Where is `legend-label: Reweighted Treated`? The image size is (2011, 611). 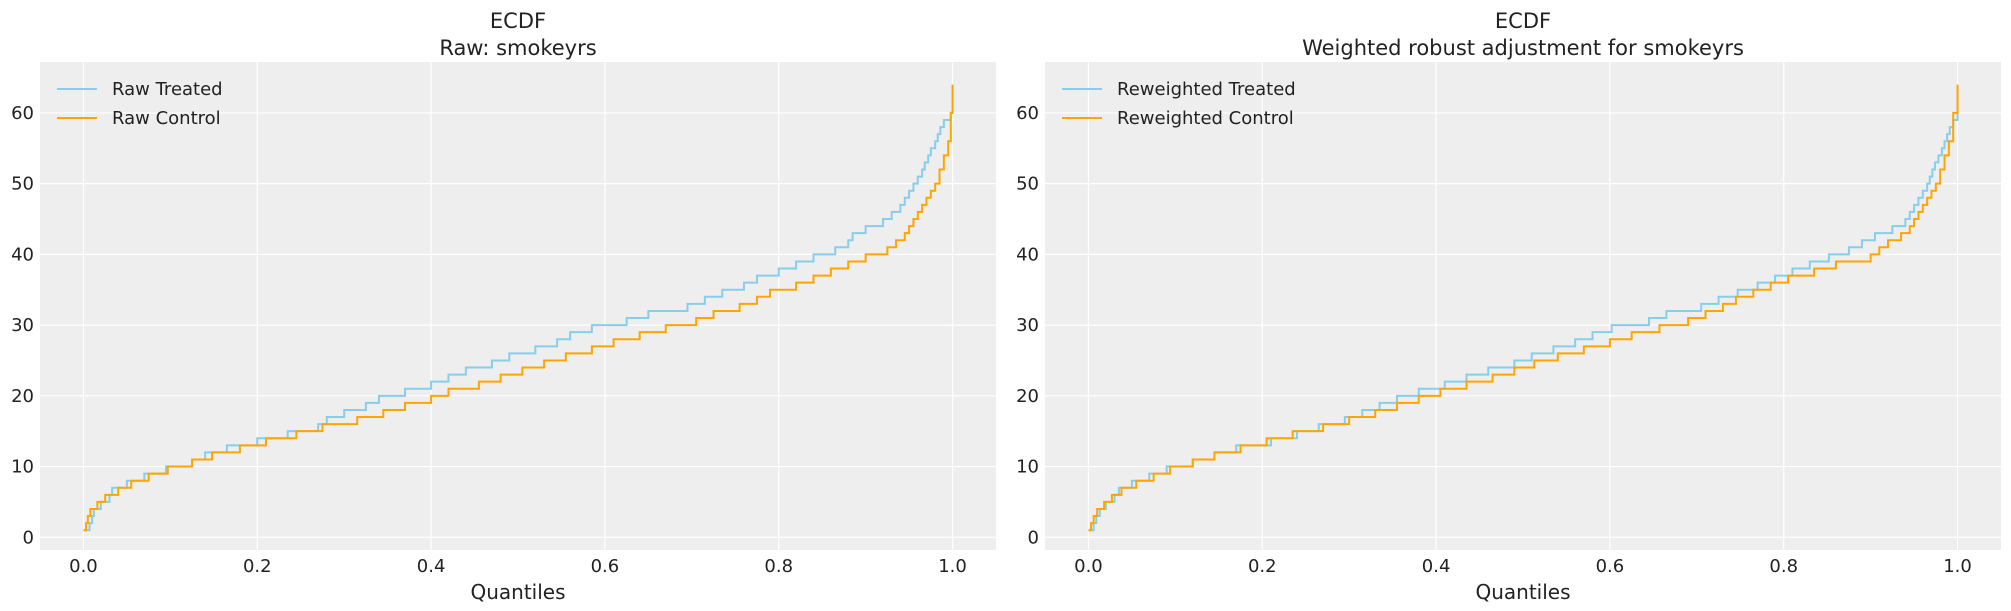
legend-label: Reweighted Treated is located at coordinates (1206, 89).